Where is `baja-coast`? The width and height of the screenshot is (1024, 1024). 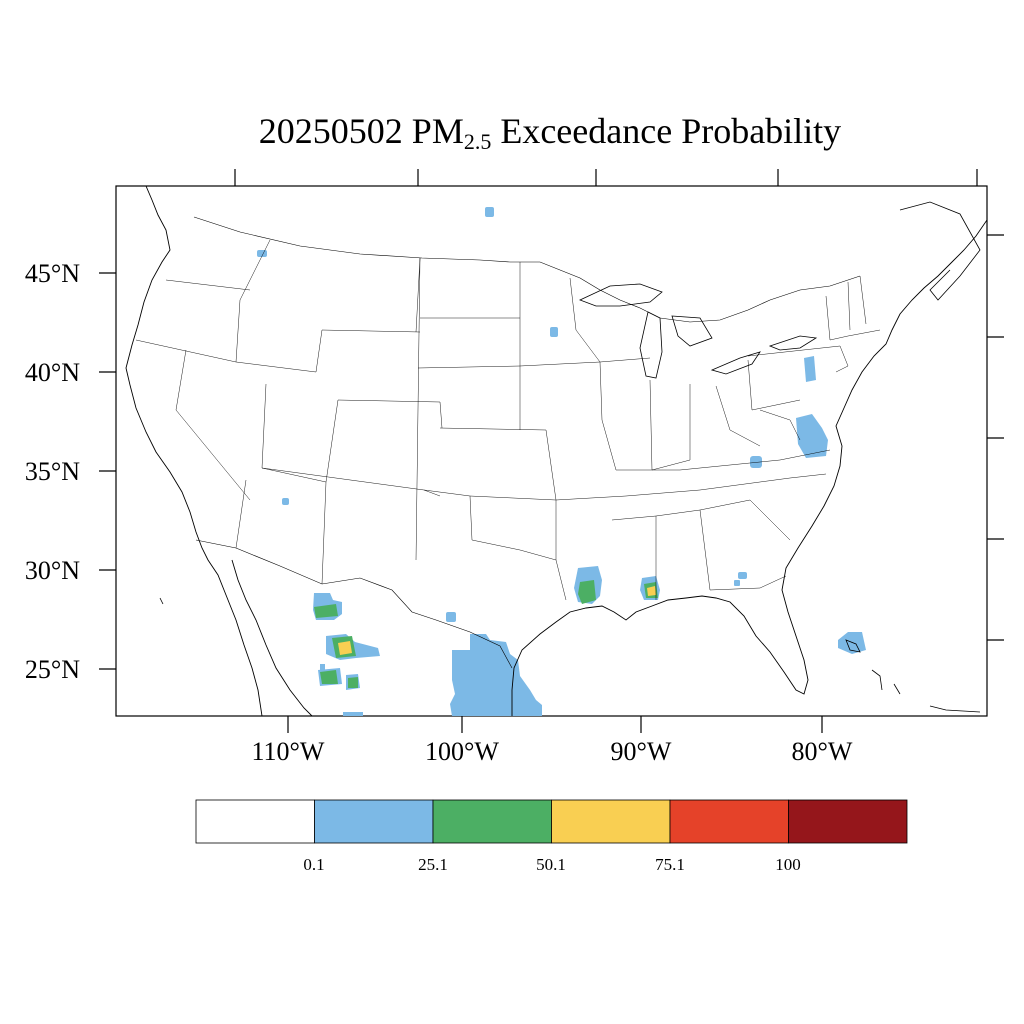
baja-coast is located at coordinates (272, 637).